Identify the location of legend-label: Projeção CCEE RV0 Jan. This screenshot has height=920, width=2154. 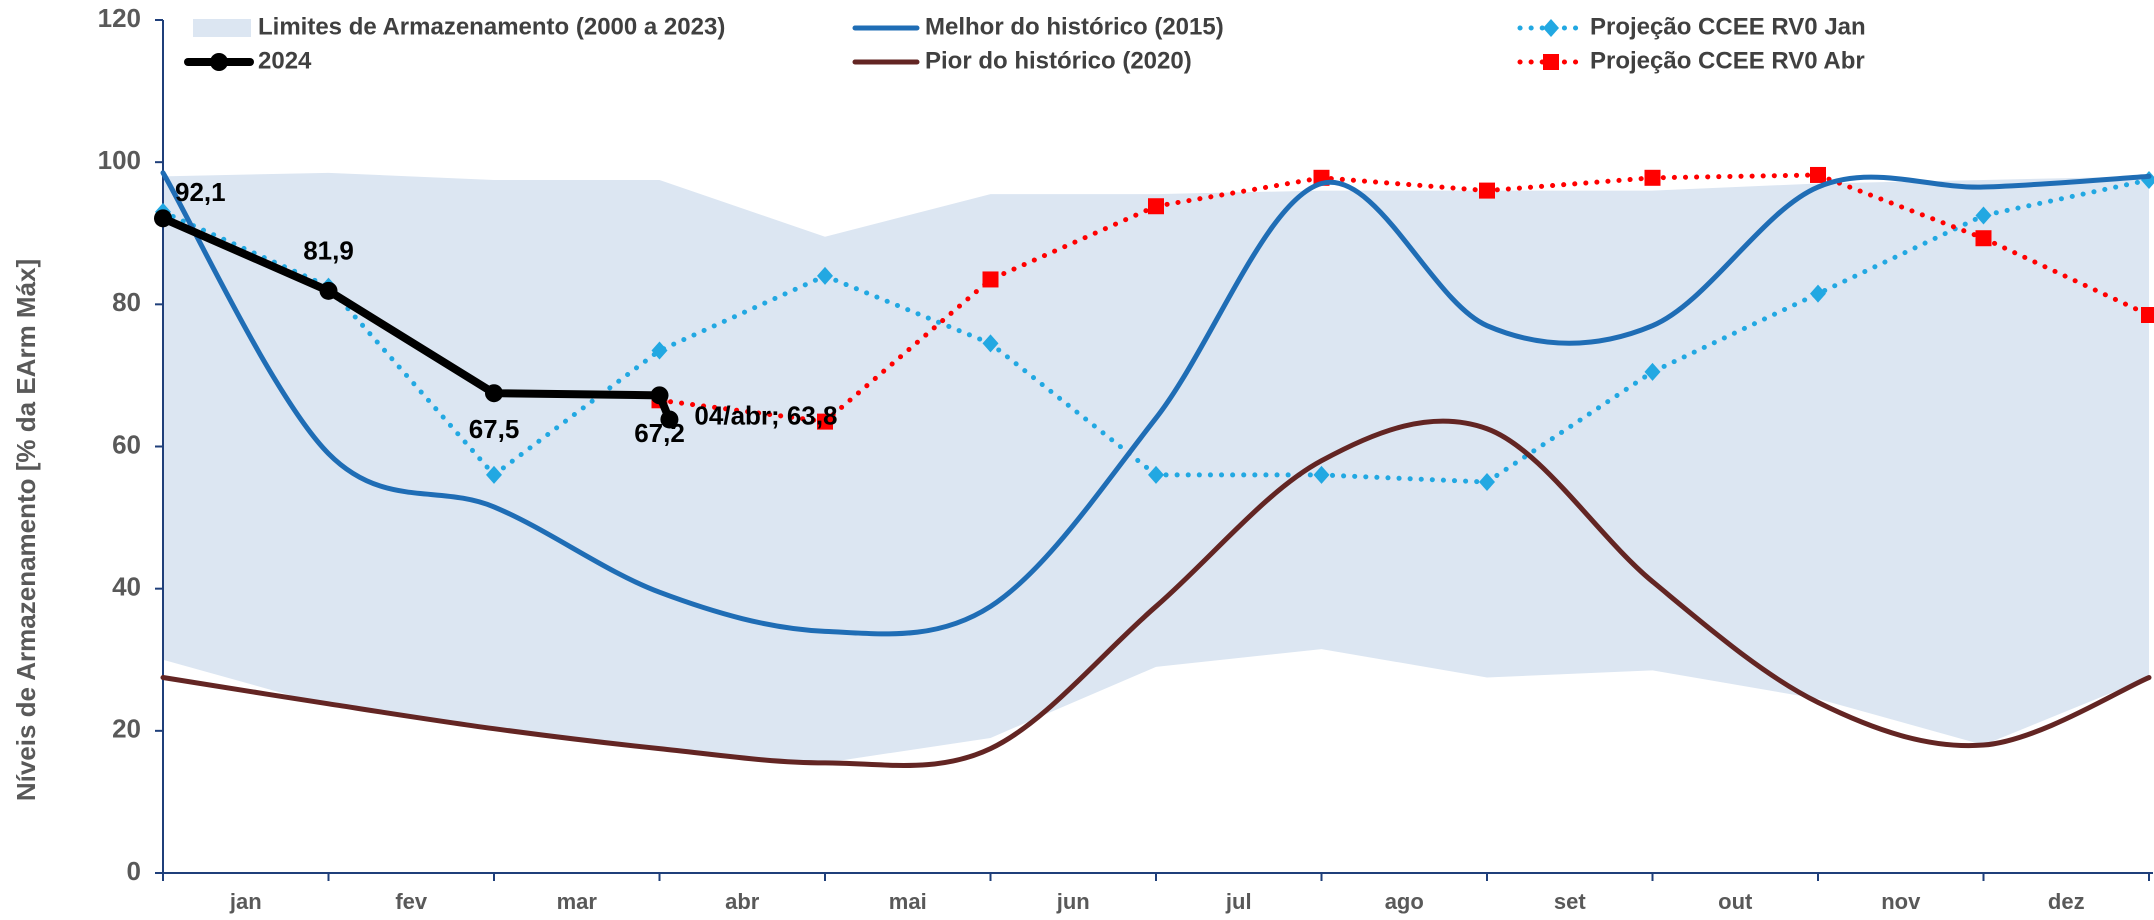
(1728, 26).